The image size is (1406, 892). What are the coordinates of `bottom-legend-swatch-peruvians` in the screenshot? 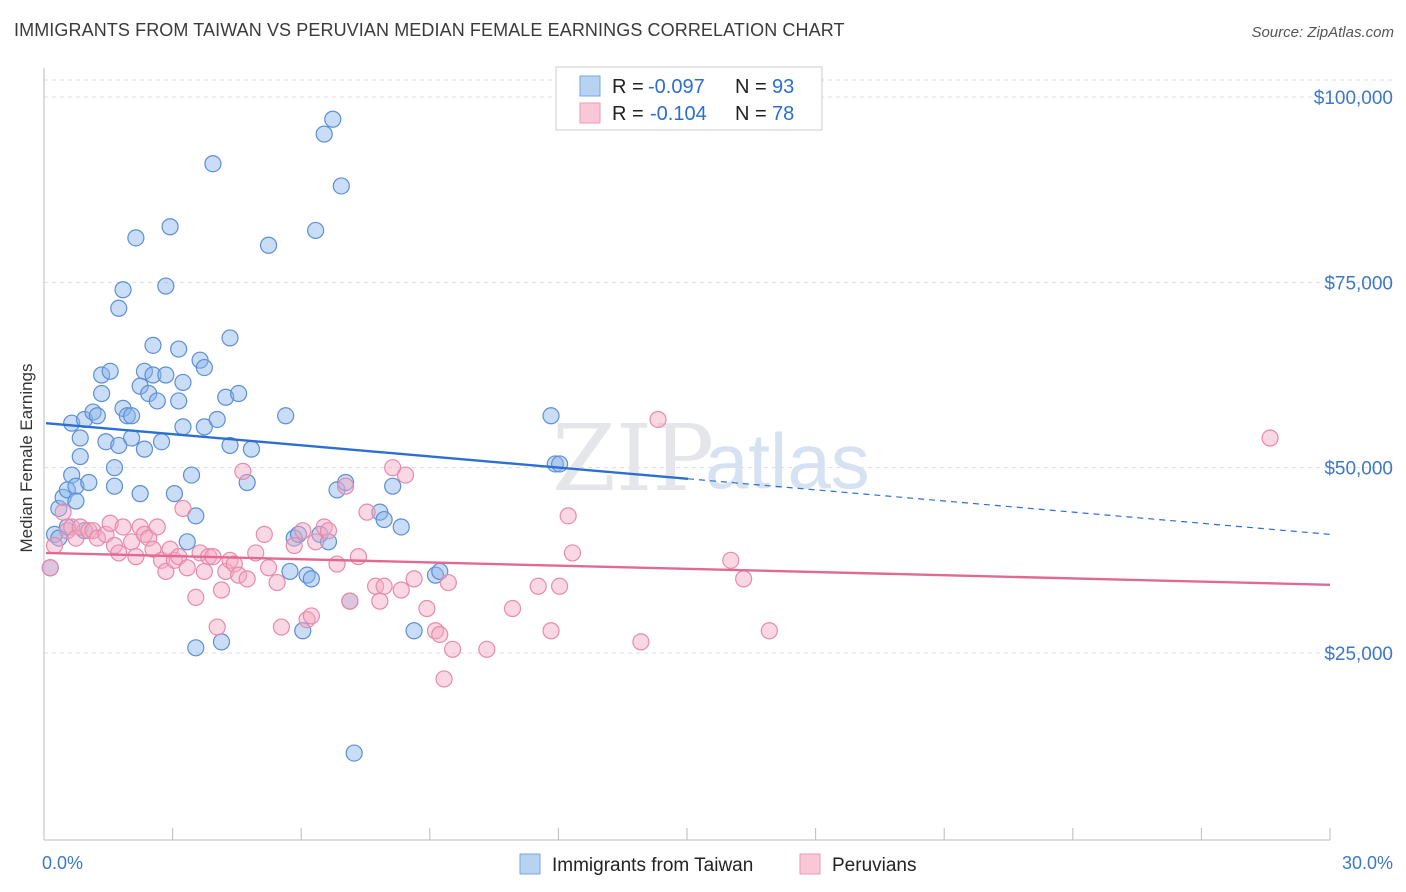 It's located at (810, 864).